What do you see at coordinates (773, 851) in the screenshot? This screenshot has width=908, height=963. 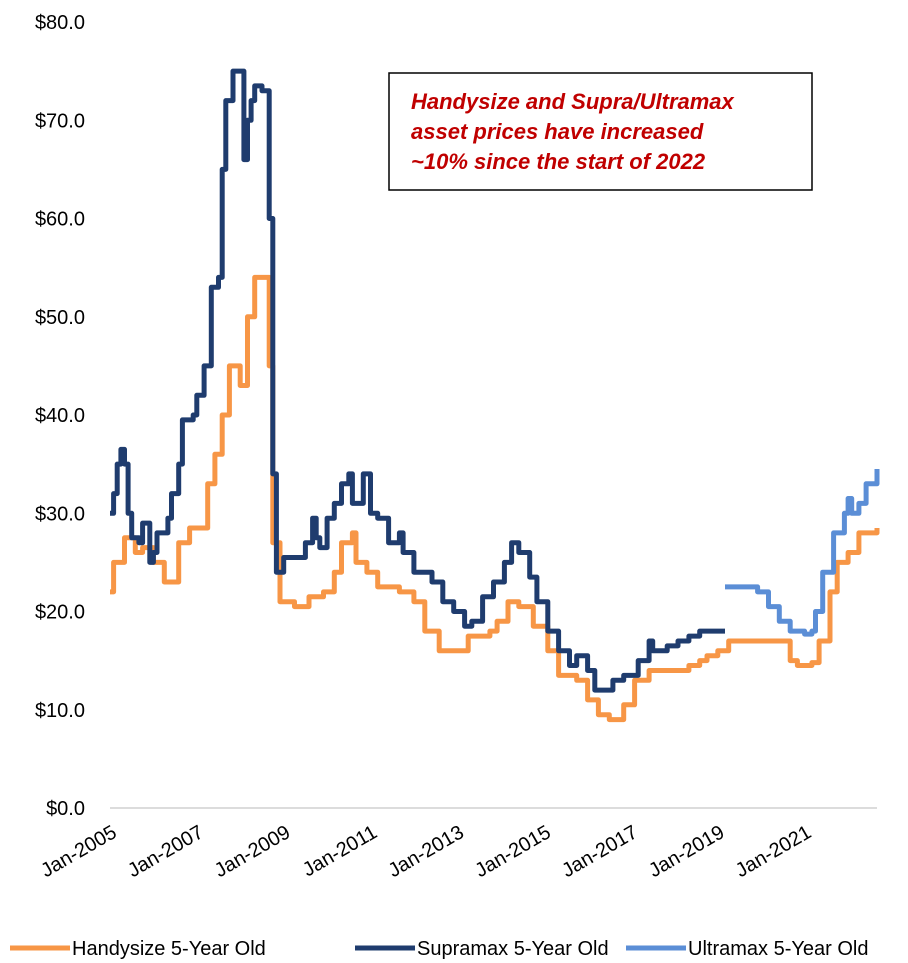 I see `x-tick-label: Jan-2021` at bounding box center [773, 851].